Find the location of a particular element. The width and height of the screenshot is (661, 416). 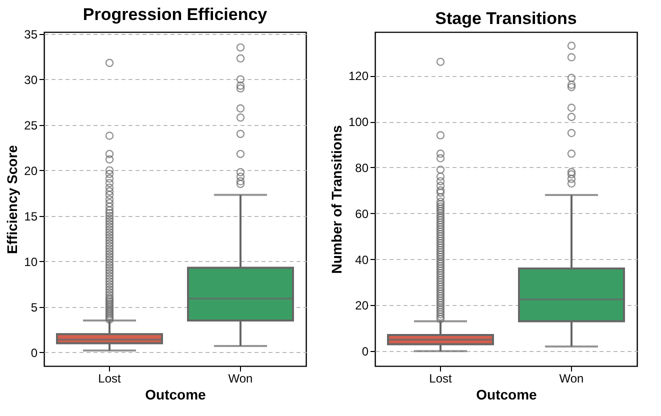

y-tick-label: 10 is located at coordinates (31, 261).